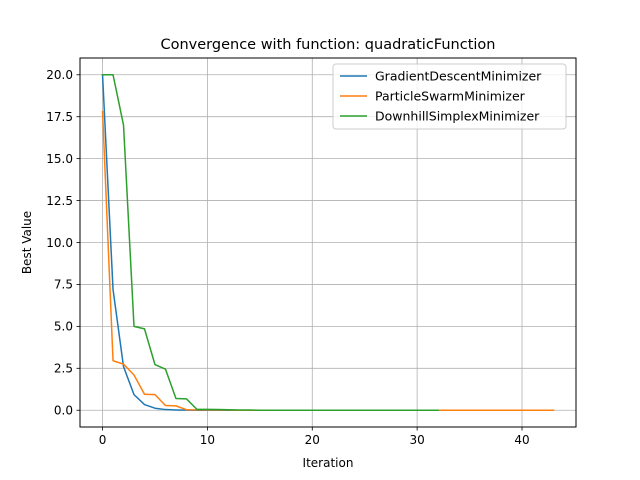  I want to click on x-tick-label: 30, so click(416, 440).